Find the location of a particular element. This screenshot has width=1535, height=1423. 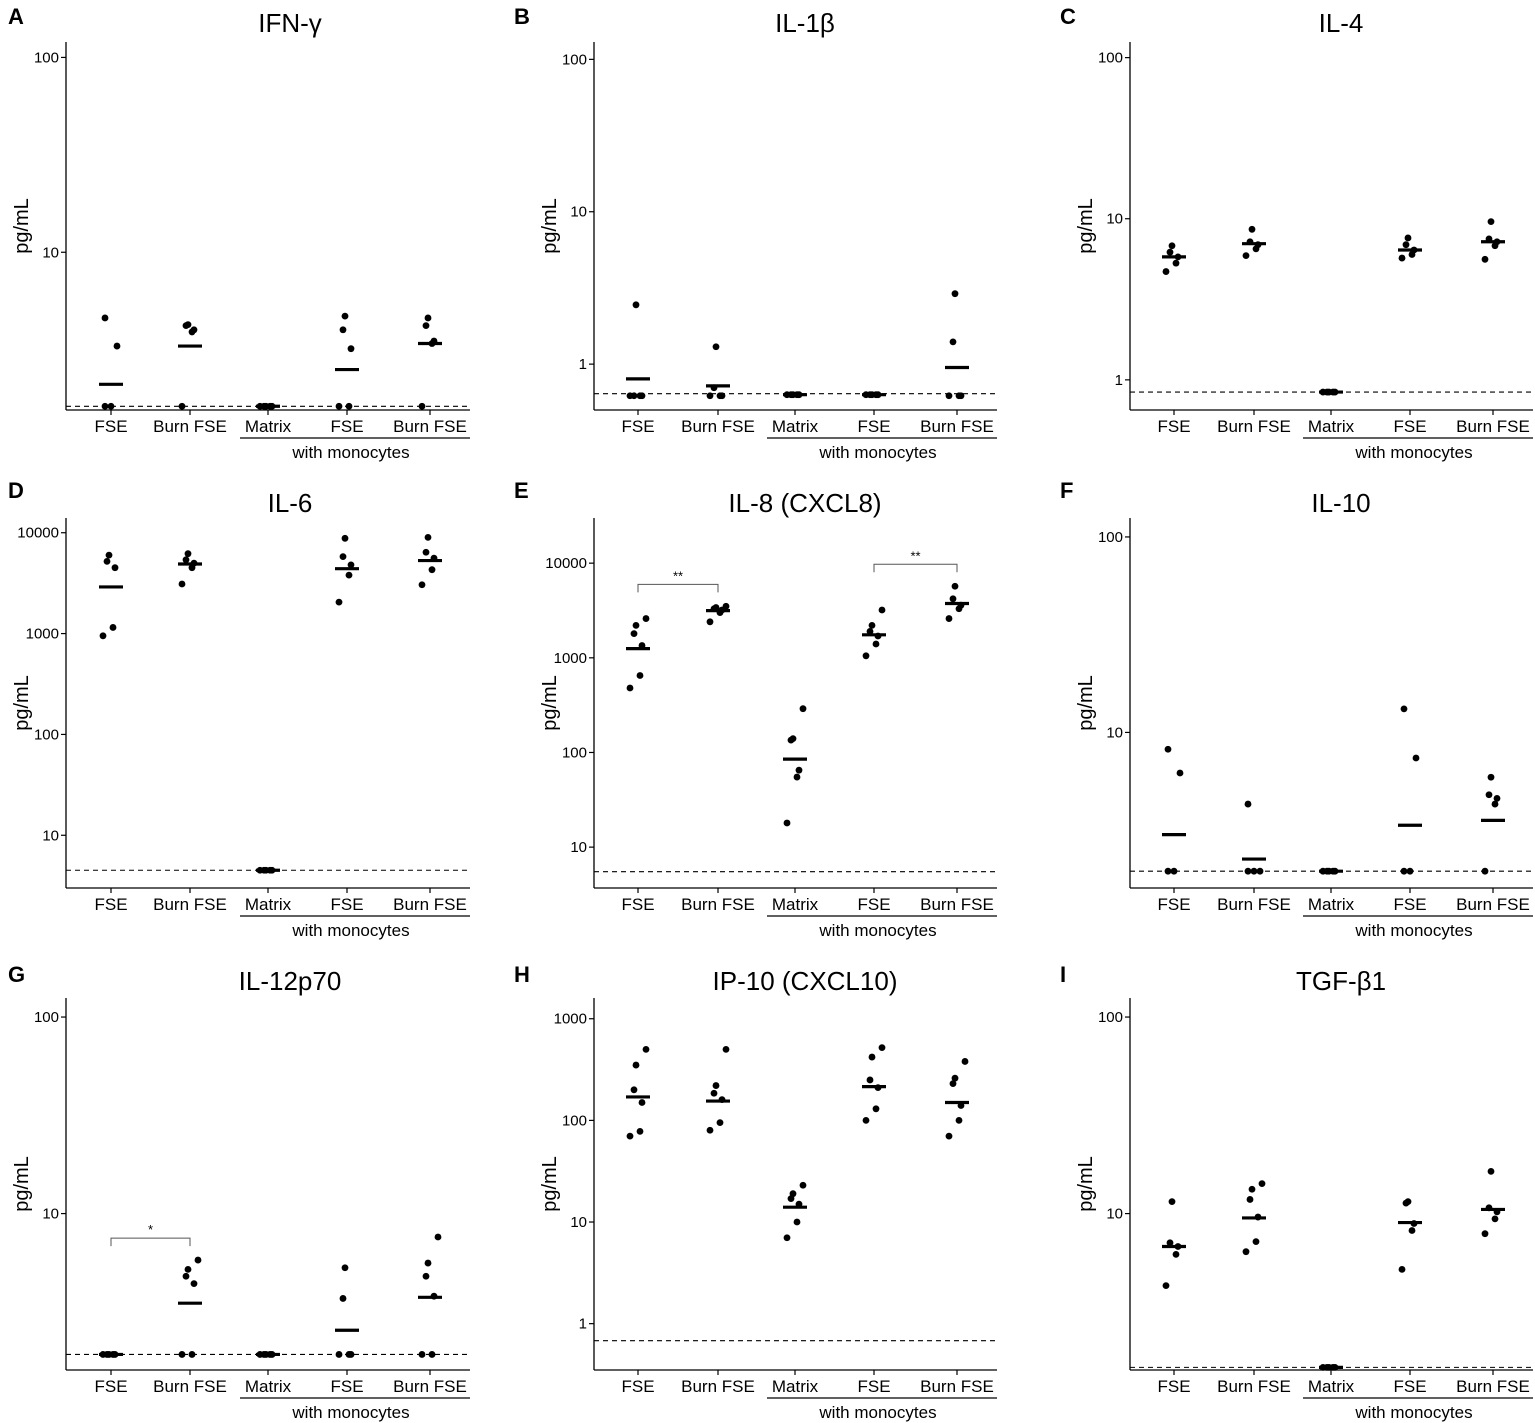

panel-title: IL-8 (CXCL8) is located at coordinates (804, 503).